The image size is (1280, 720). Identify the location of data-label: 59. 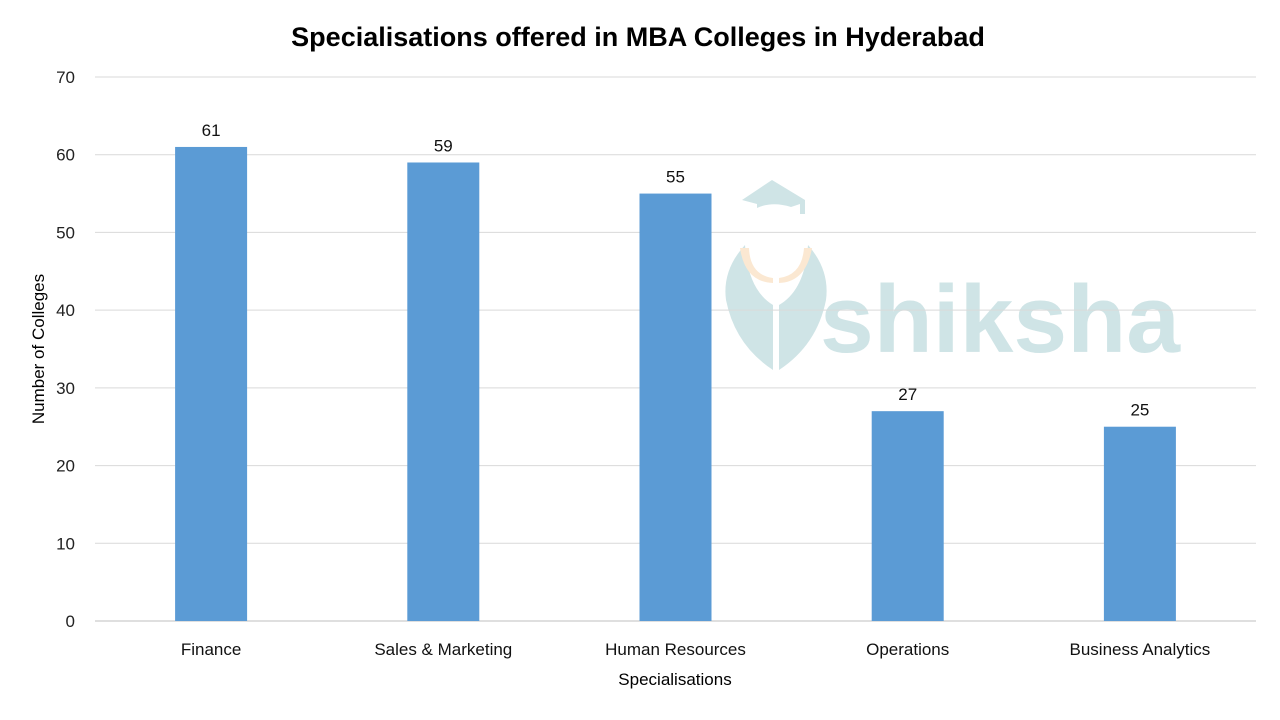
(443, 145).